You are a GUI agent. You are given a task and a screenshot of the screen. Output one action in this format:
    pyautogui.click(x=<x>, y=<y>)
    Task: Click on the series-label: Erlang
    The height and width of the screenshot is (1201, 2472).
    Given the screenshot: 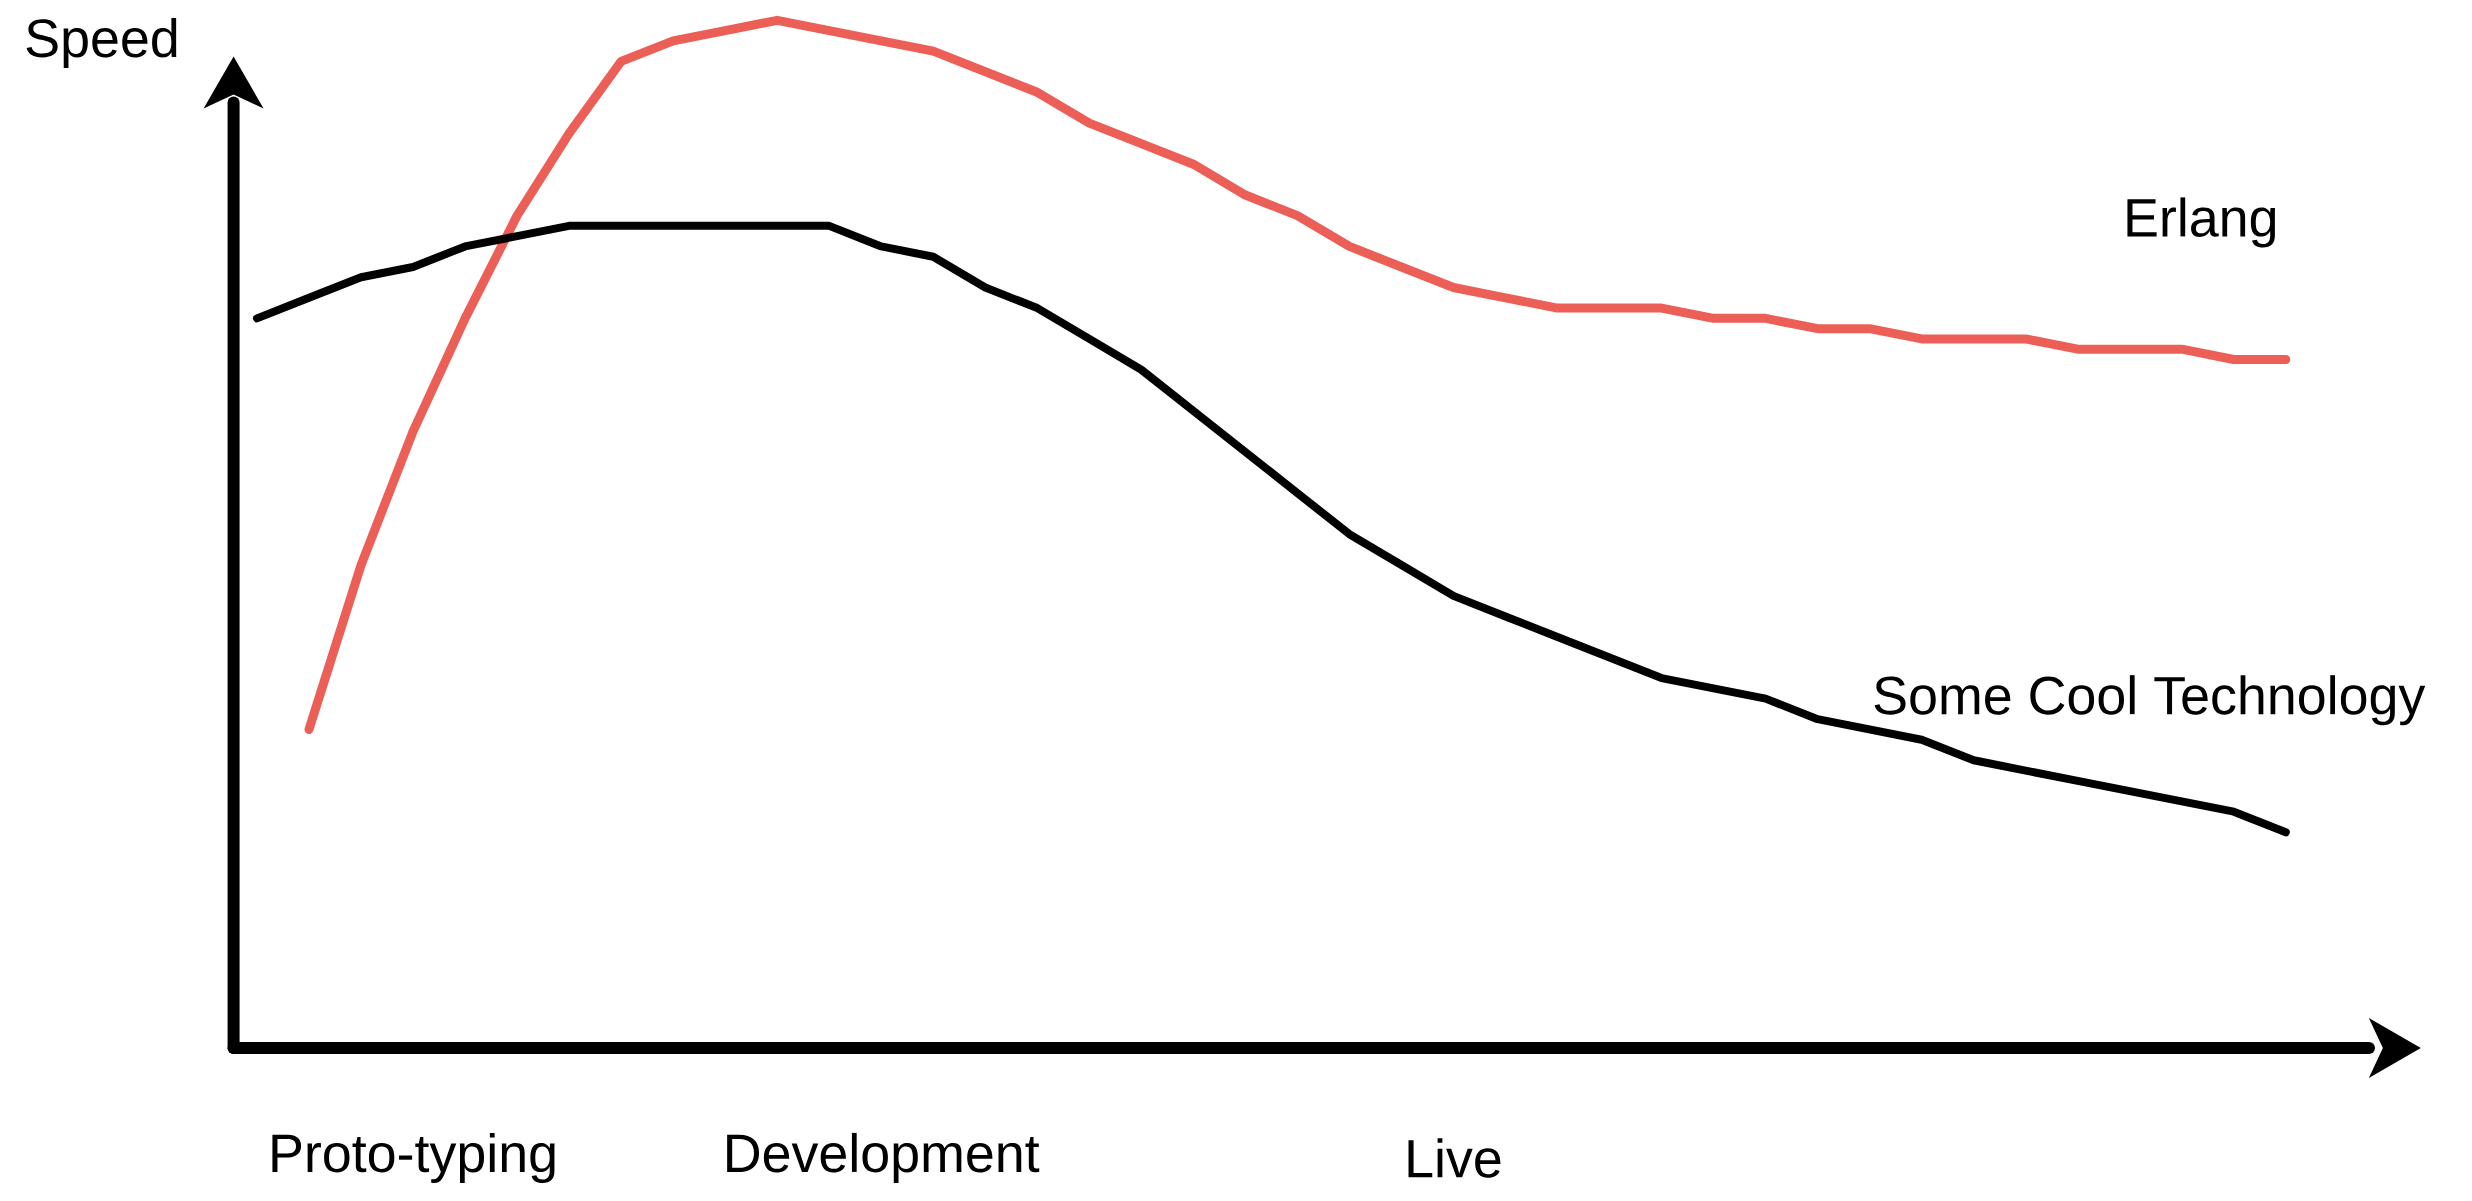 What is the action you would take?
    pyautogui.click(x=2201, y=222)
    